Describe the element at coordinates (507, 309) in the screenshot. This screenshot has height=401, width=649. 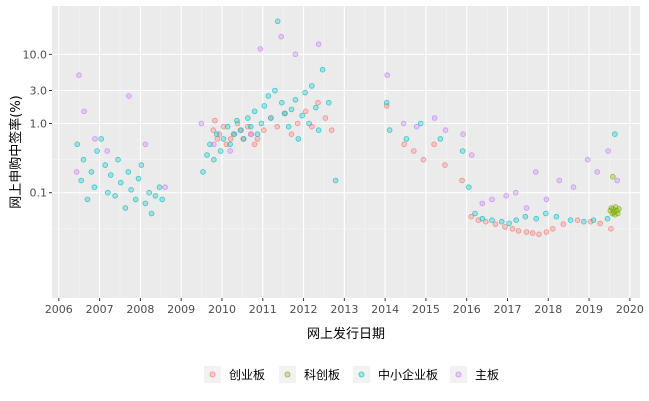
I see `x-tick-label: 2017` at that location.